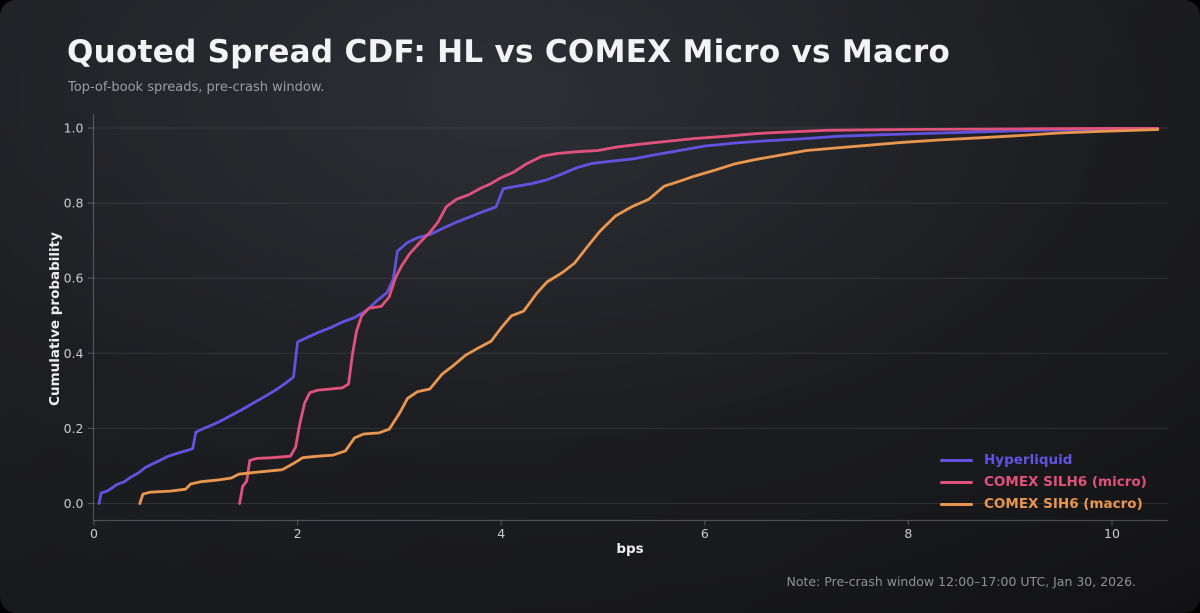  What do you see at coordinates (94, 533) in the screenshot?
I see `x-tick-label: 0` at bounding box center [94, 533].